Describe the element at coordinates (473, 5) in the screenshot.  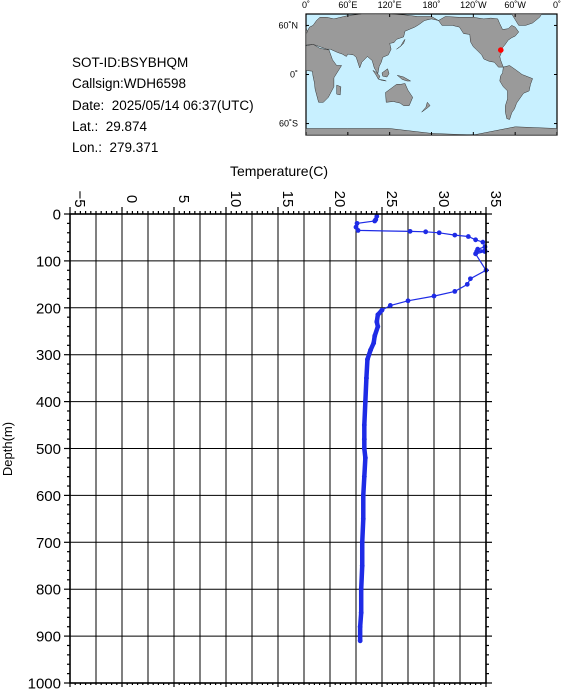
I see `map-lon-label: 120˚W` at that location.